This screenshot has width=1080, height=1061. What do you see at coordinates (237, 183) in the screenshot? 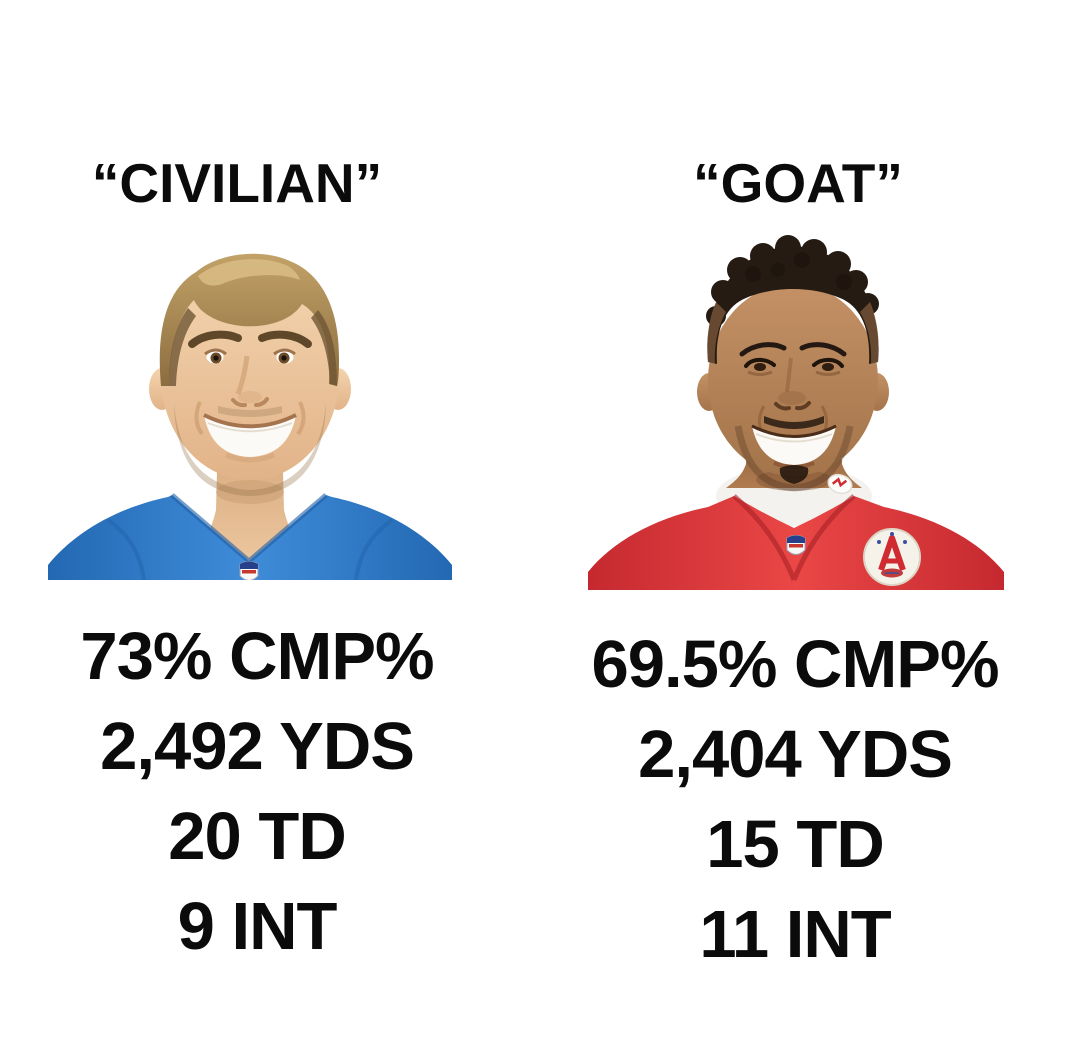
I see `civilian-title: “CIVILIAN”` at bounding box center [237, 183].